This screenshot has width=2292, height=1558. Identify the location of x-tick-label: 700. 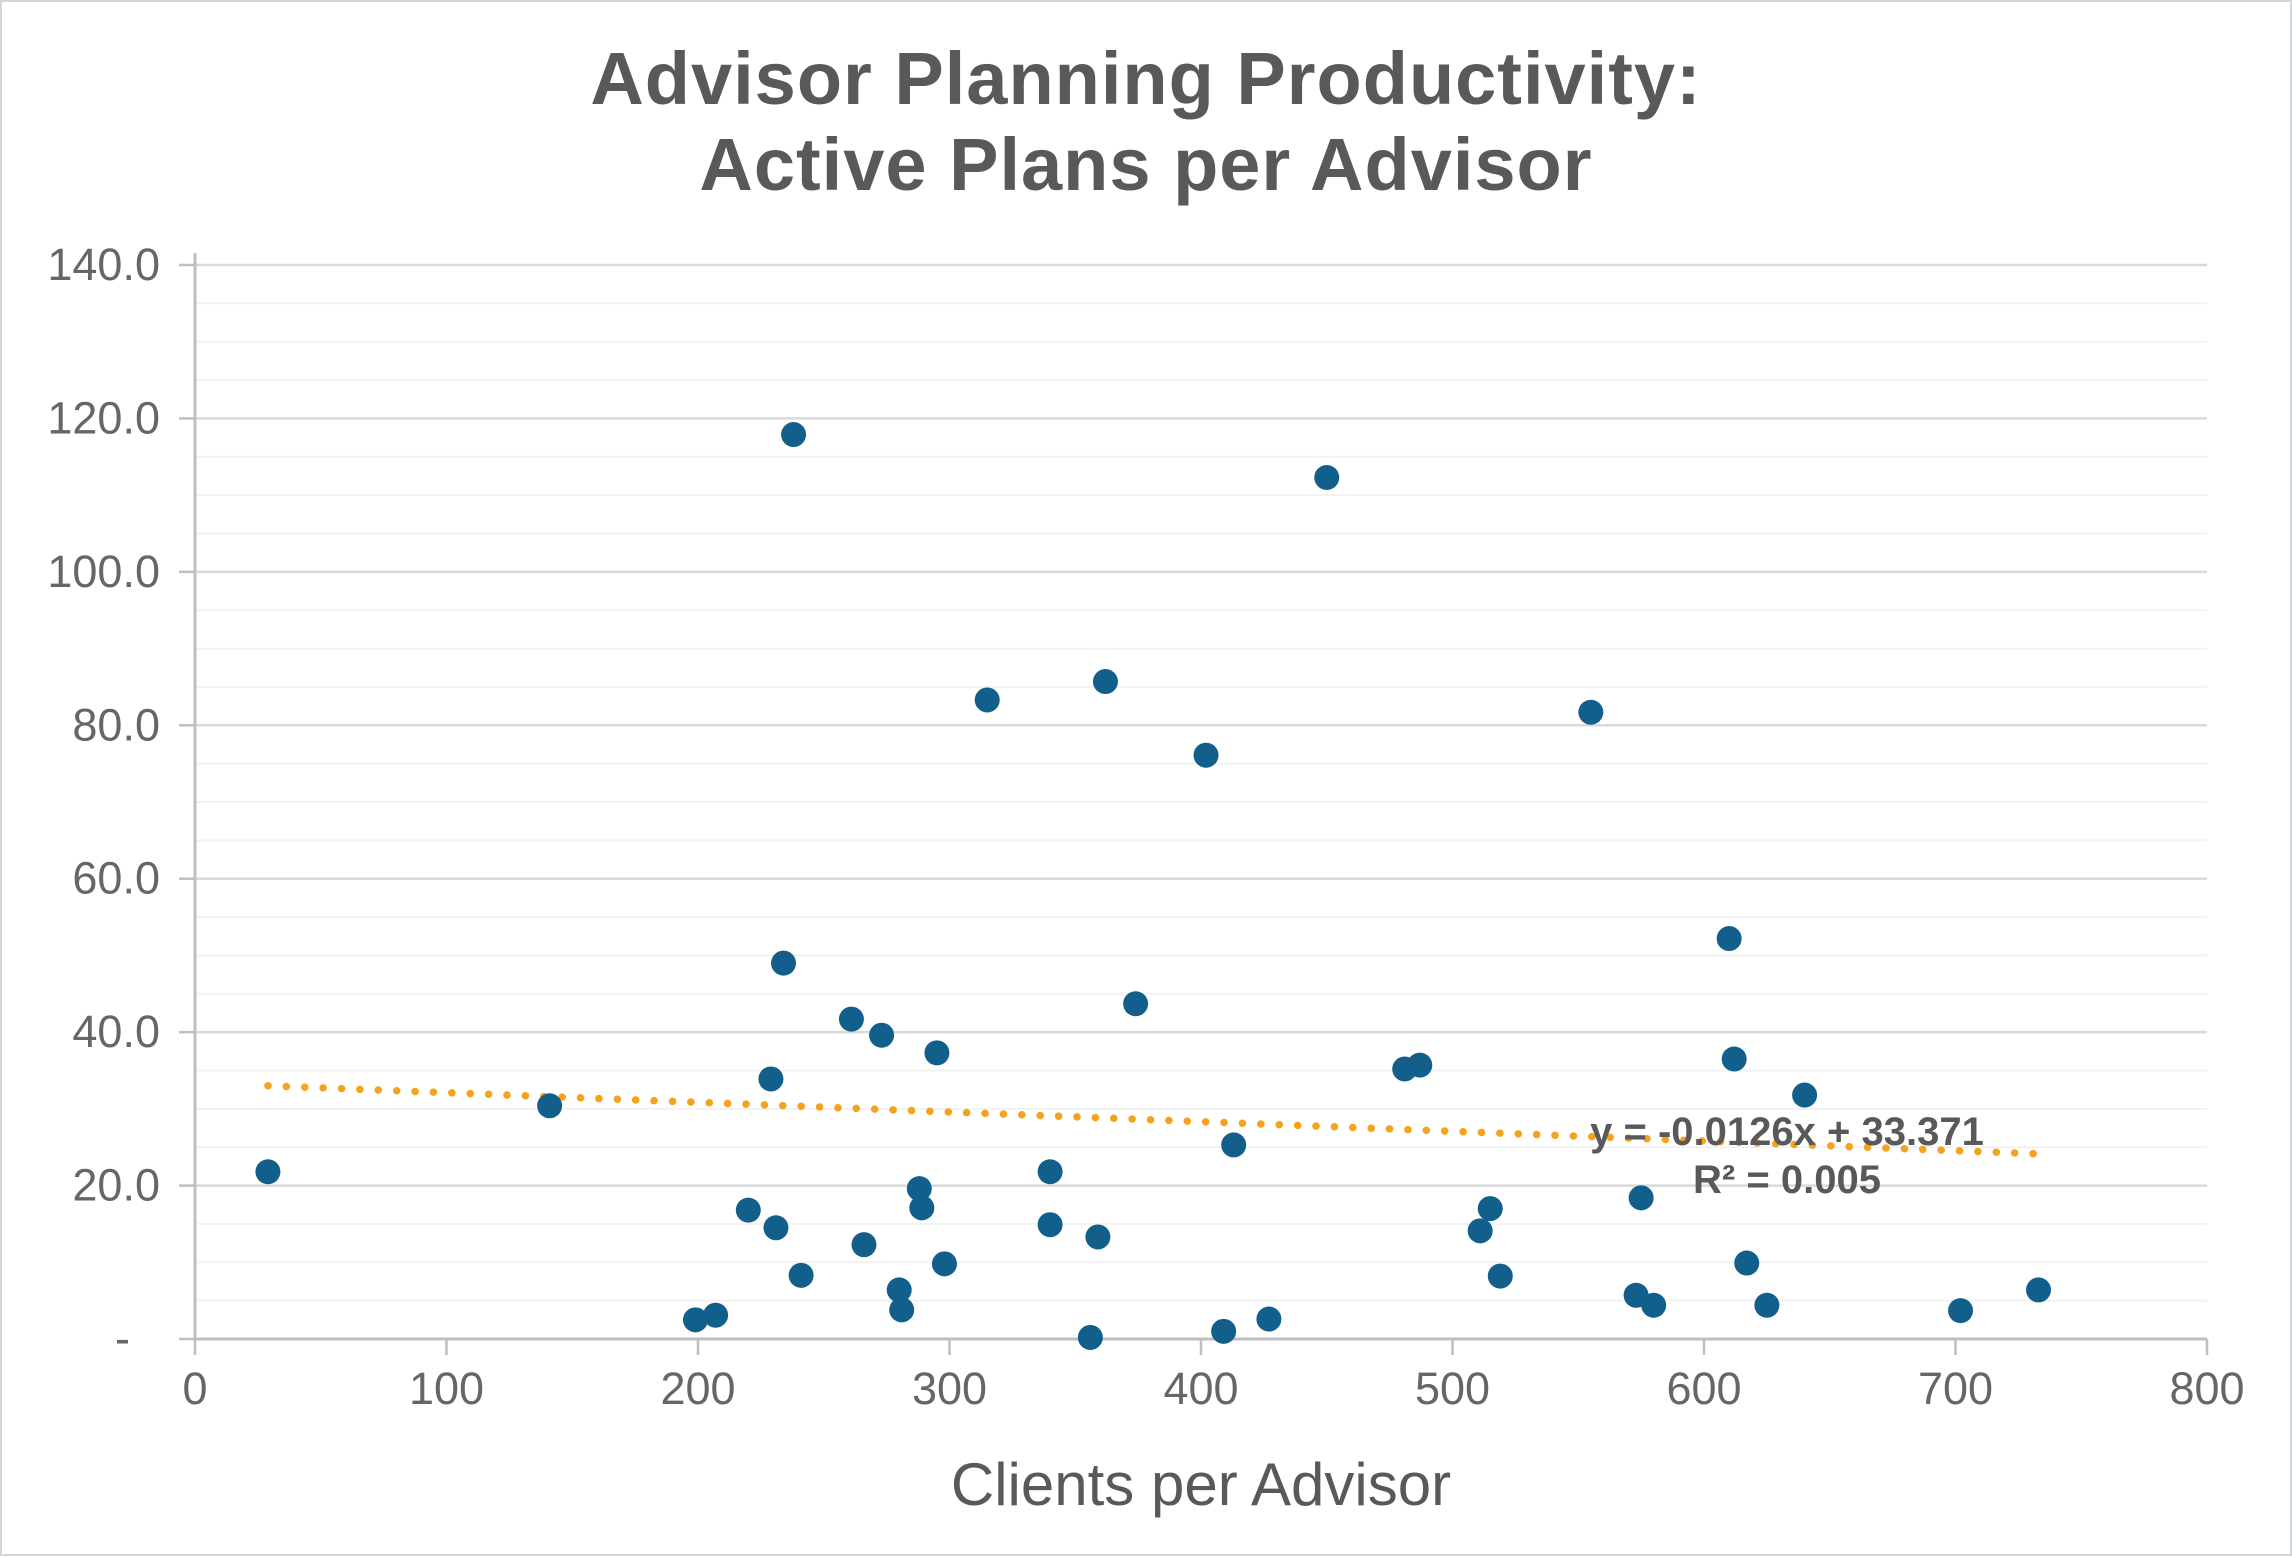
(1955, 1388).